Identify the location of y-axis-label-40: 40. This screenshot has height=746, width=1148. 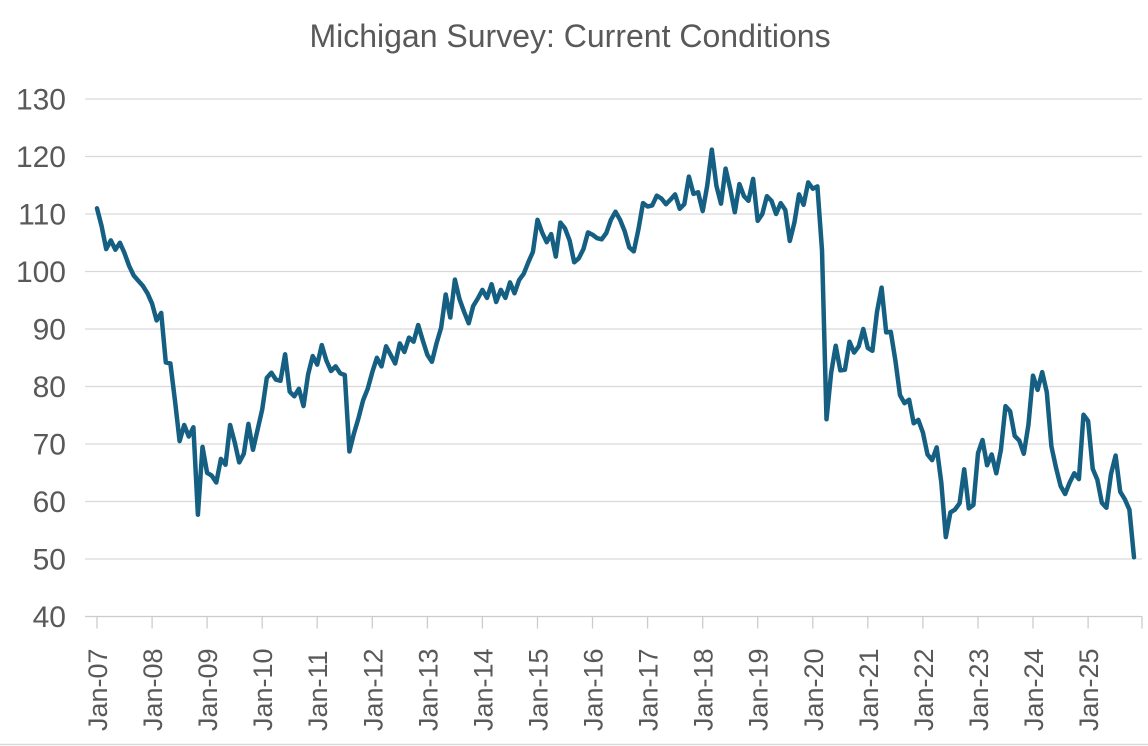
(49, 617).